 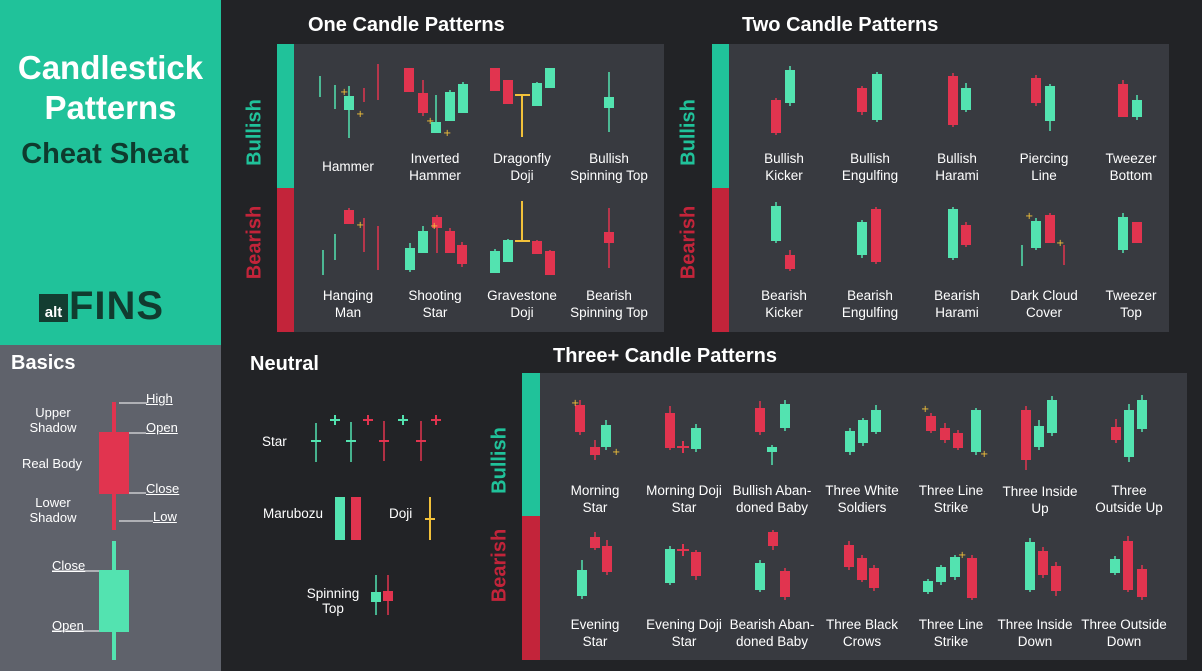 I want to click on two-bullish-bar, so click(x=720, y=116).